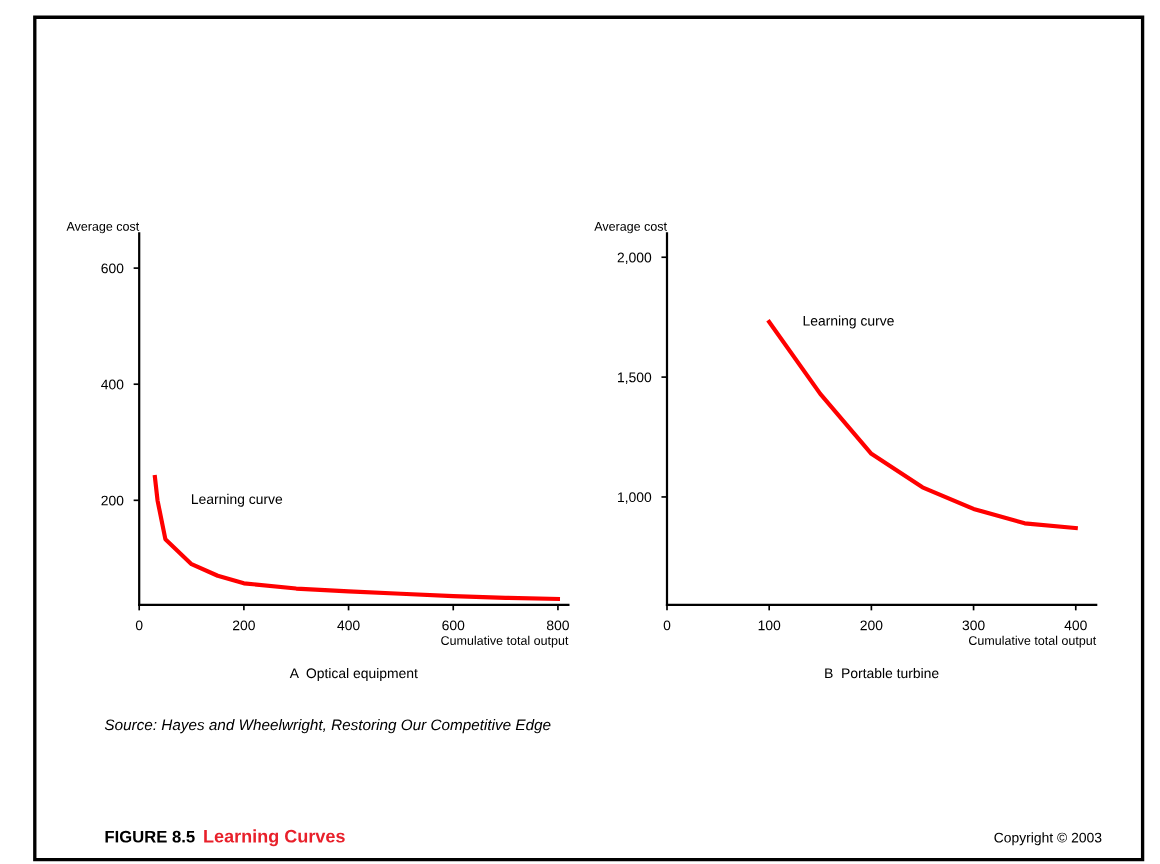 The width and height of the screenshot is (1160, 864). Describe the element at coordinates (150, 836) in the screenshot. I see `caption: FIGURE 8.5` at that location.